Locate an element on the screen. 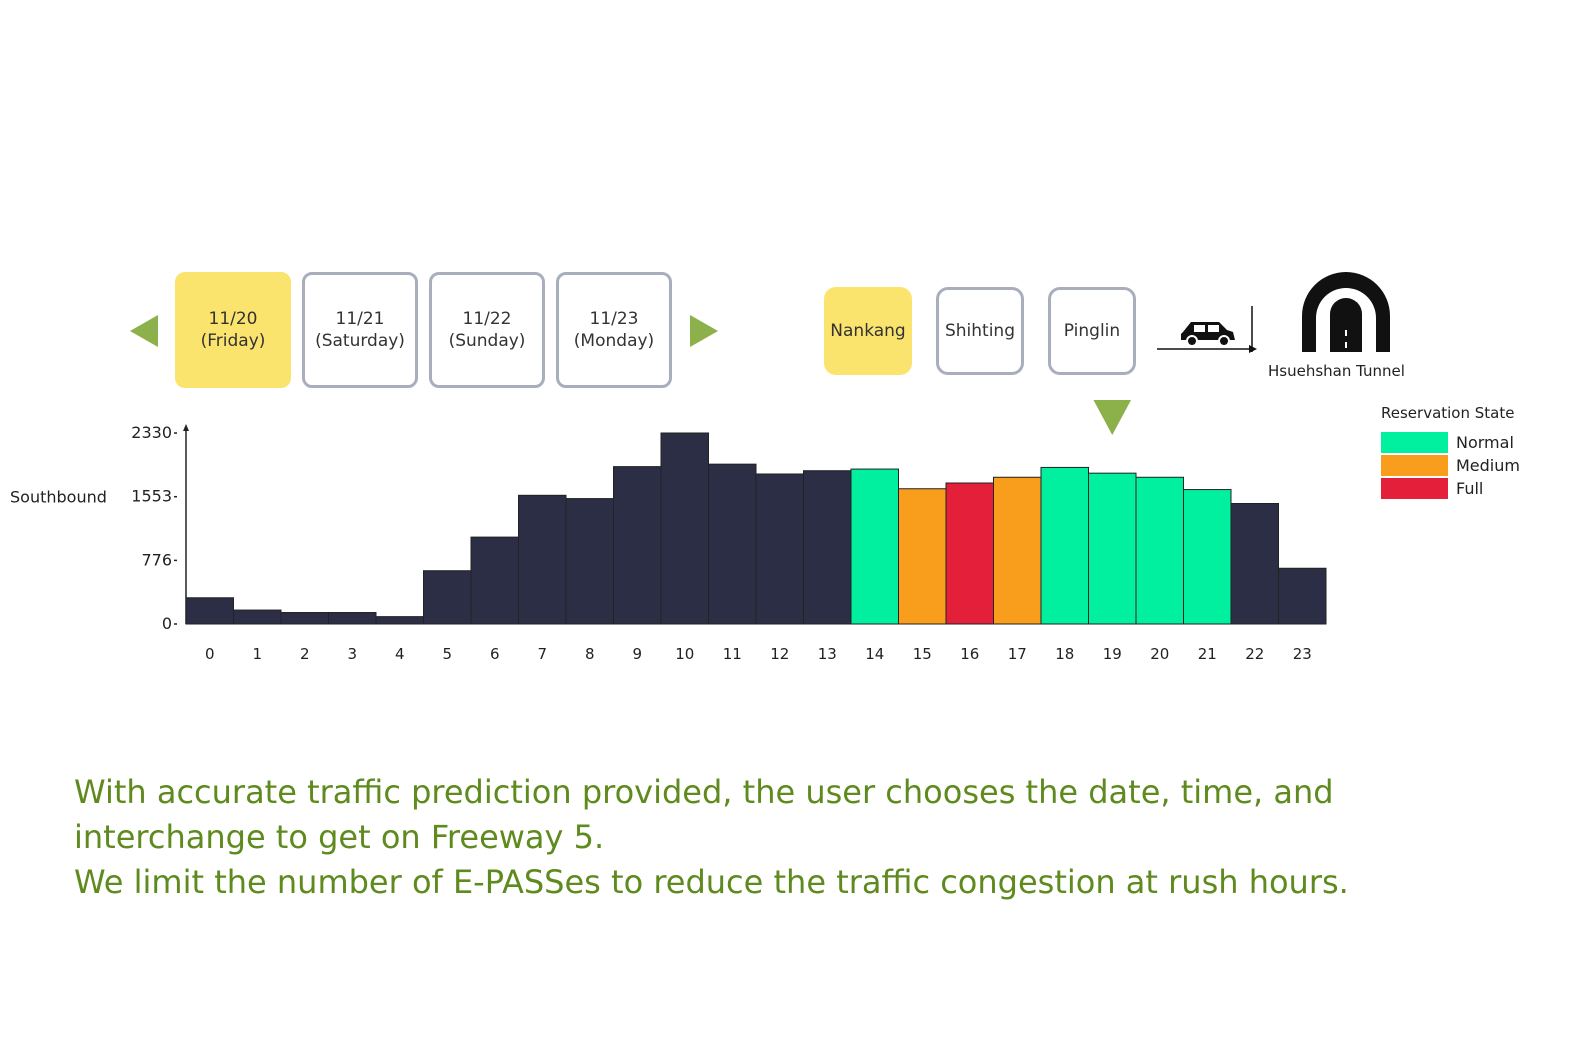 This screenshot has width=1595, height=1063. date-label: 11/20 is located at coordinates (233, 319).